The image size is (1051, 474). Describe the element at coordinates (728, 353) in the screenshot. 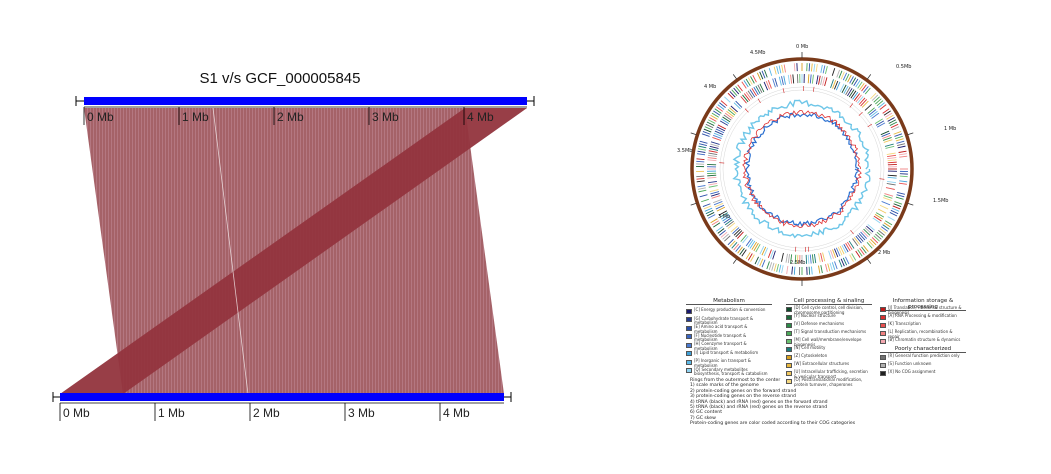

I see `legend-item: [I] Lipid transport & metabolism` at that location.